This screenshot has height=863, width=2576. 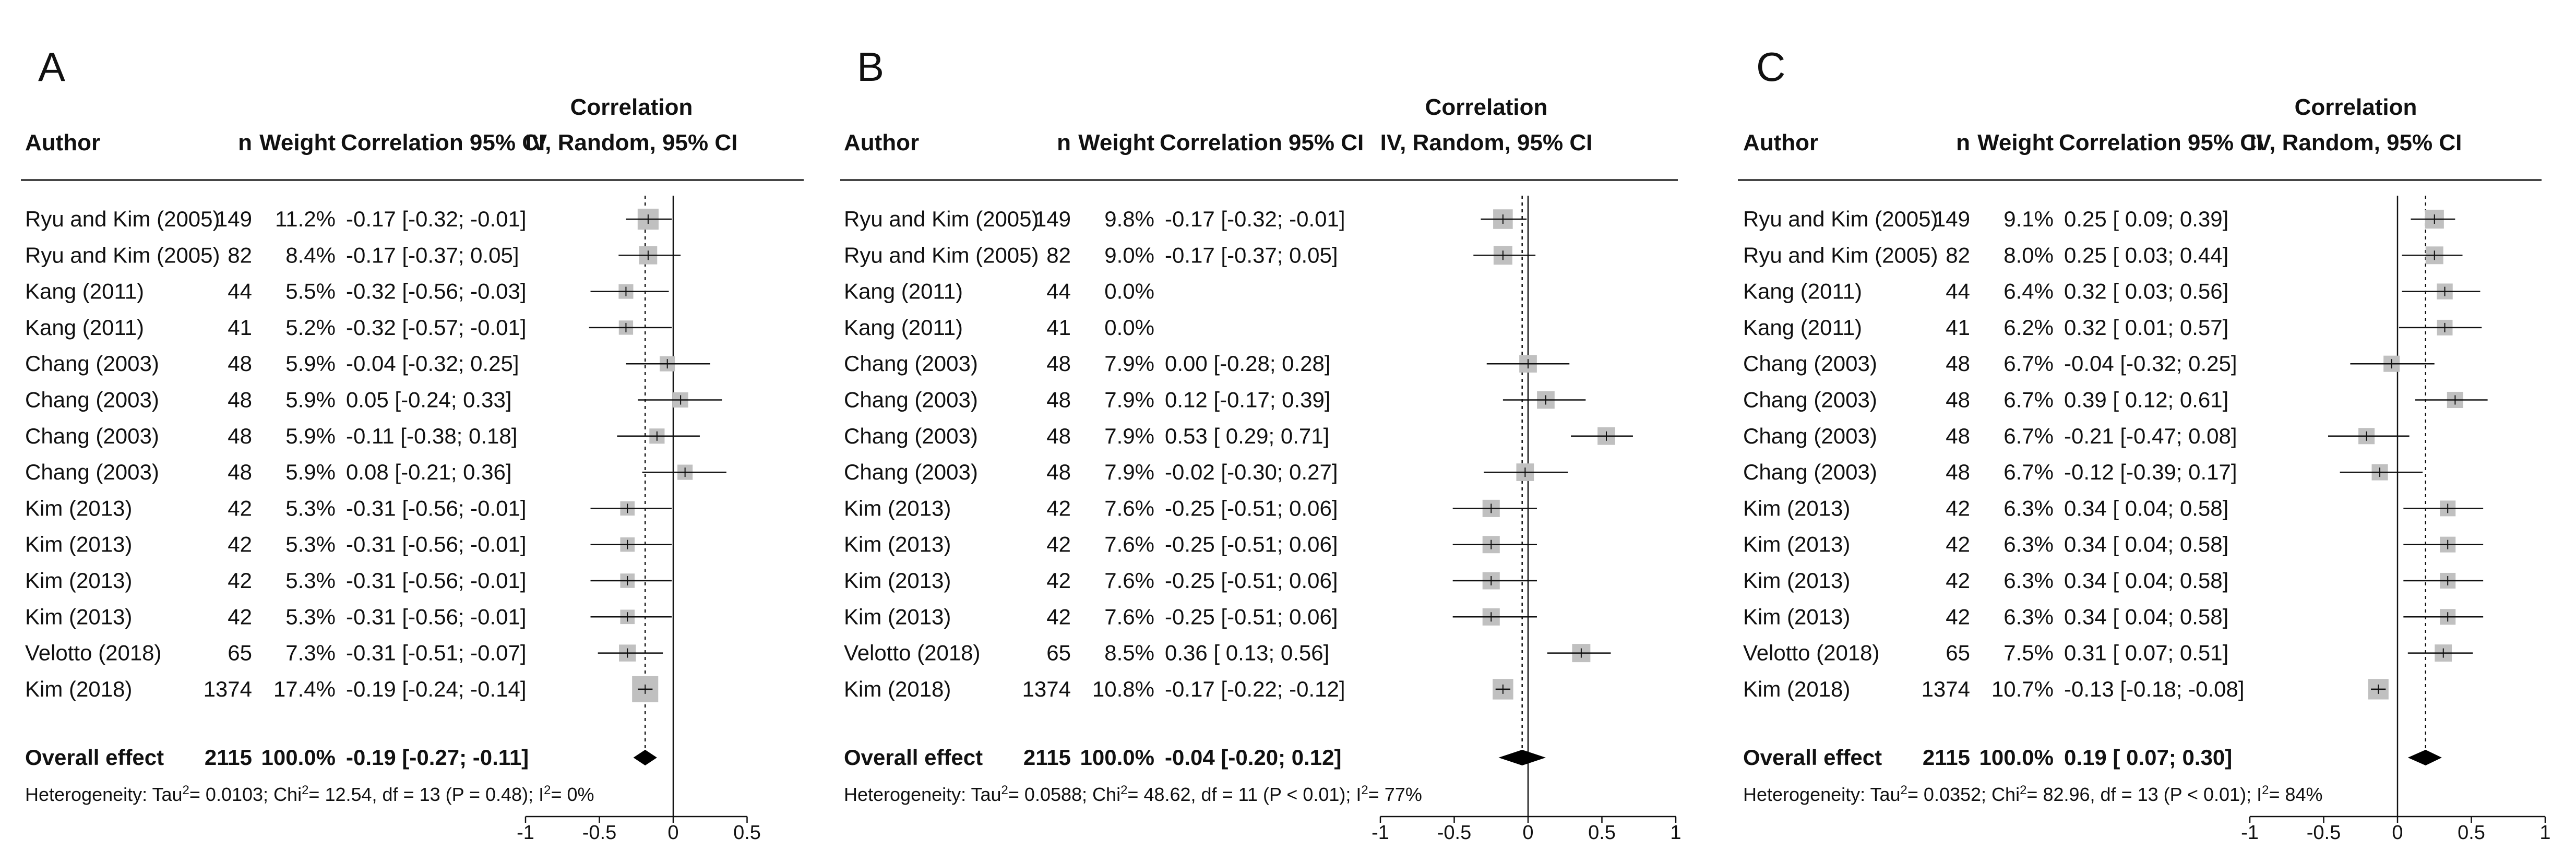 What do you see at coordinates (1244, 794) in the screenshot?
I see `heterogeneity-part: = 48.62, df = 11 (P < 0.01); I` at bounding box center [1244, 794].